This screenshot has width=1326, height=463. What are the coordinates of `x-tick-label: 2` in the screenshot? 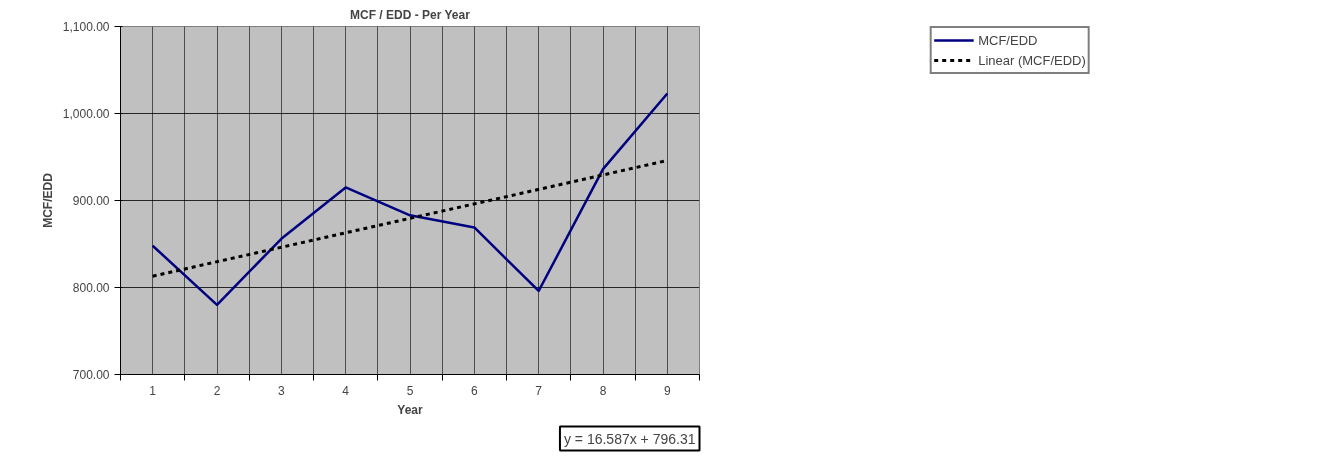 It's located at (217, 390).